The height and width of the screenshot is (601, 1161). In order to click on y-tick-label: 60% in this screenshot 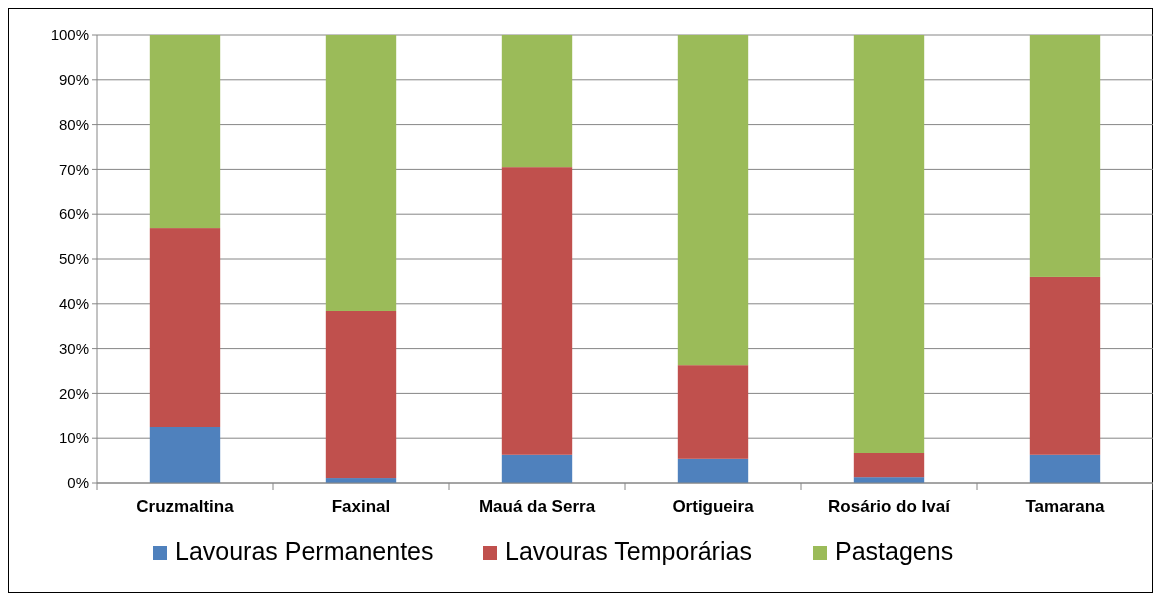, I will do `click(73, 214)`.